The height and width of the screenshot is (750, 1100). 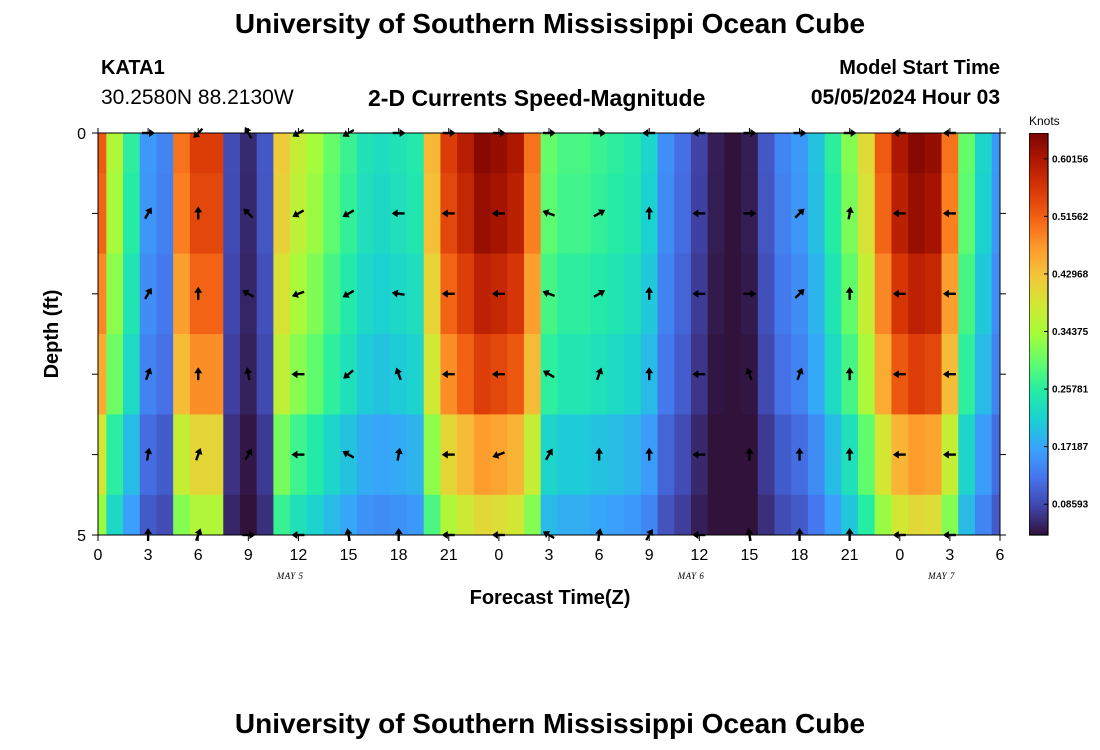 I want to click on colorbar-tick-label: 0.25781, so click(x=1070, y=390).